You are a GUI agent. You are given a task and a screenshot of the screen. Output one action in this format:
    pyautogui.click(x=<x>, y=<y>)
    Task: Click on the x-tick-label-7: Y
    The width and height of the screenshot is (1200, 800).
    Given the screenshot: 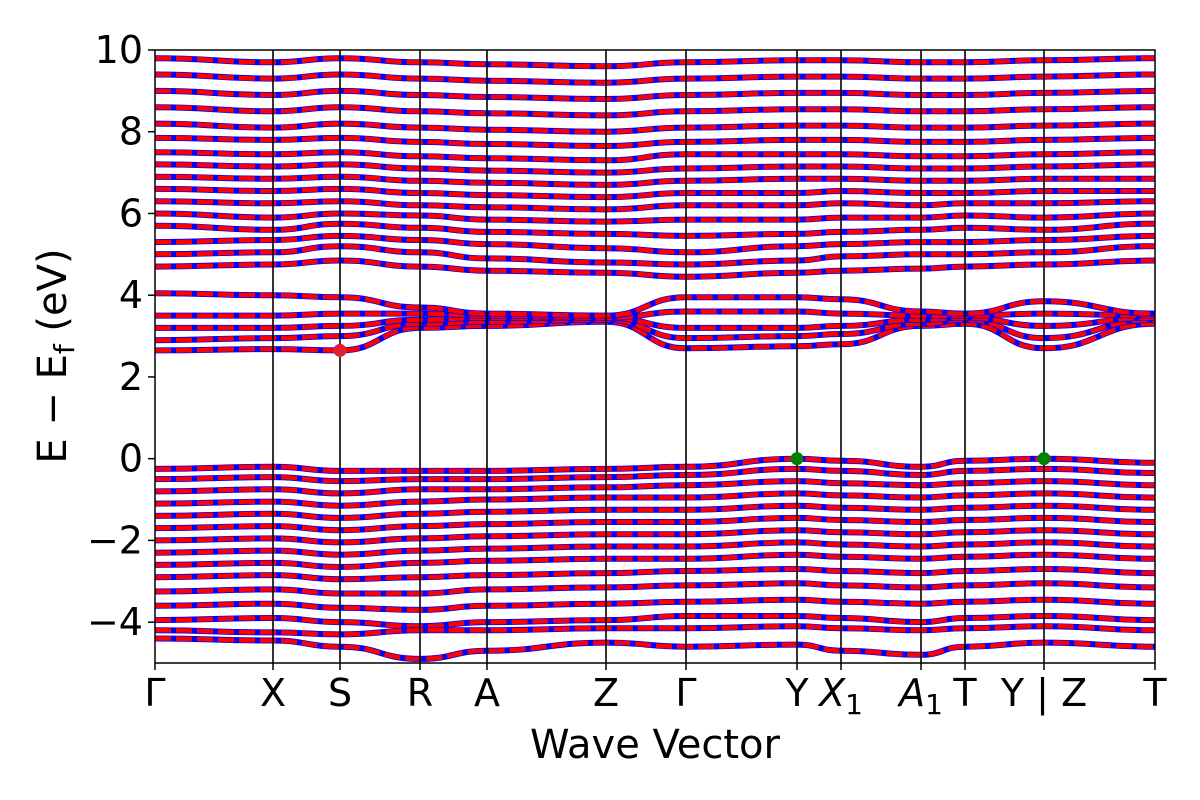 What is the action you would take?
    pyautogui.click(x=796, y=693)
    